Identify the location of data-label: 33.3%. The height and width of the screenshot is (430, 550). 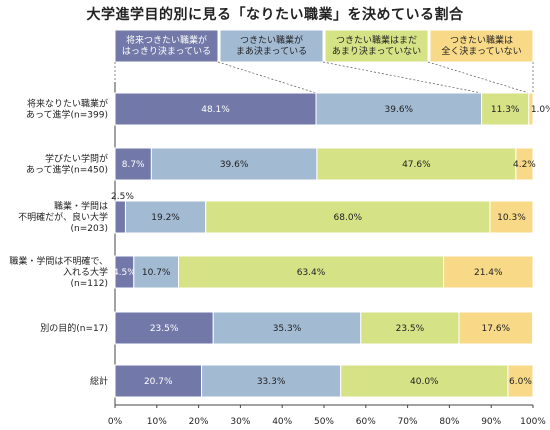
(271, 382).